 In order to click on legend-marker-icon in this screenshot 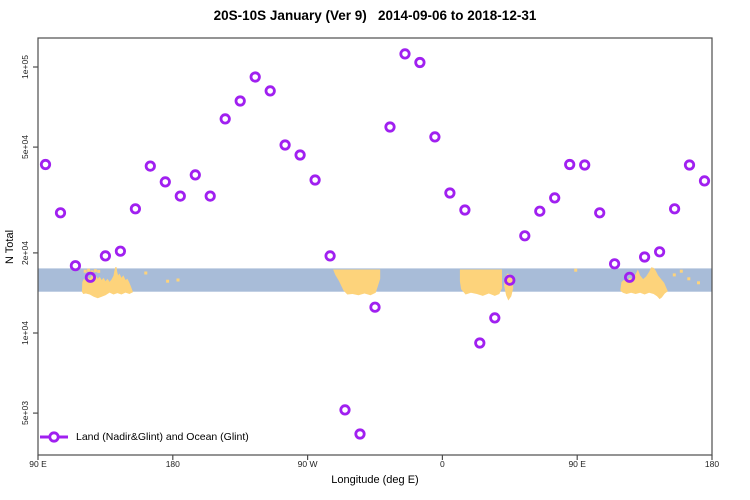, I will do `click(54, 437)`.